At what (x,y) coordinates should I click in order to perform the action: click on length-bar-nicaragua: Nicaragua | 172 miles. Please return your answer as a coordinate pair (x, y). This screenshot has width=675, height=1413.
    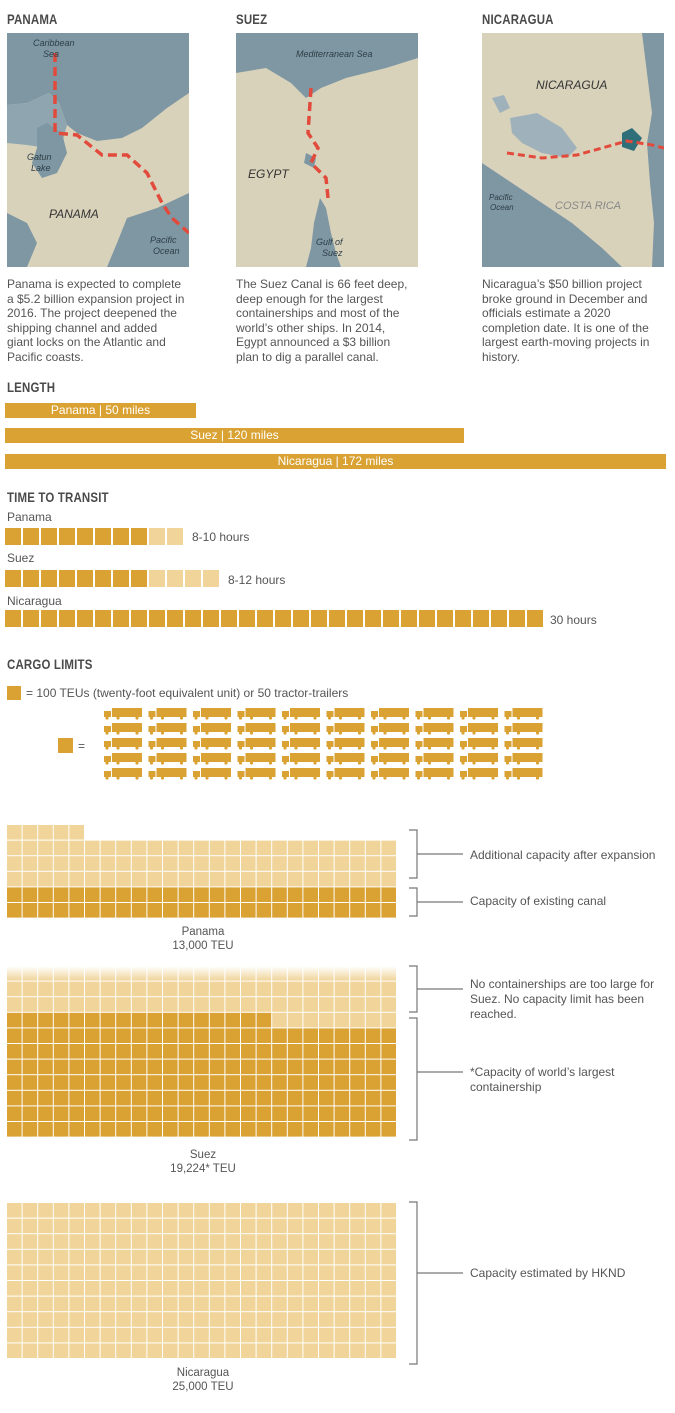
    Looking at the image, I should click on (335, 461).